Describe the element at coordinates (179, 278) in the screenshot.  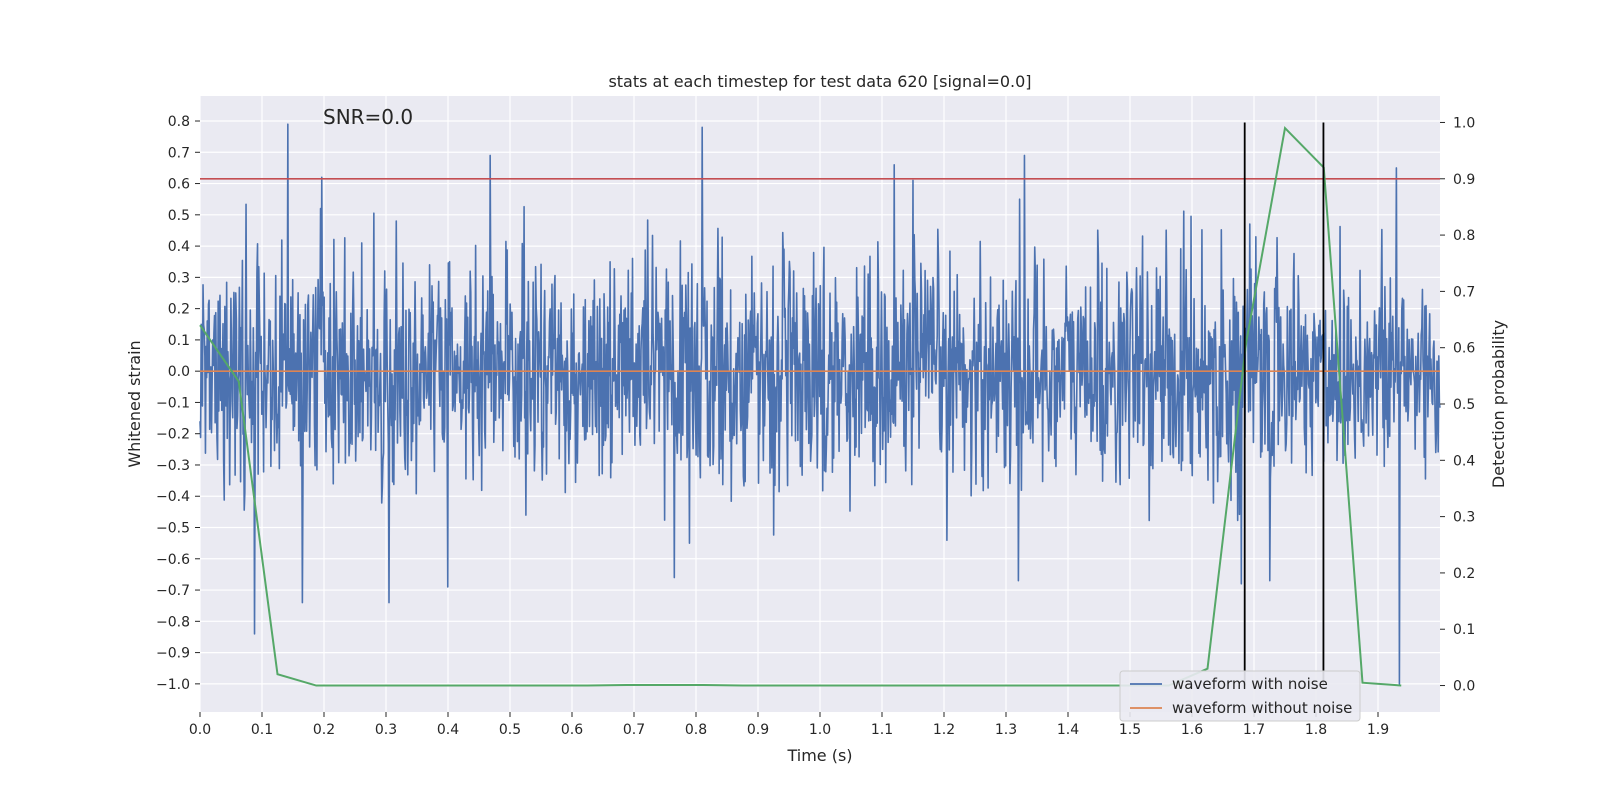
I see `y-tick-label-5: 0.3` at that location.